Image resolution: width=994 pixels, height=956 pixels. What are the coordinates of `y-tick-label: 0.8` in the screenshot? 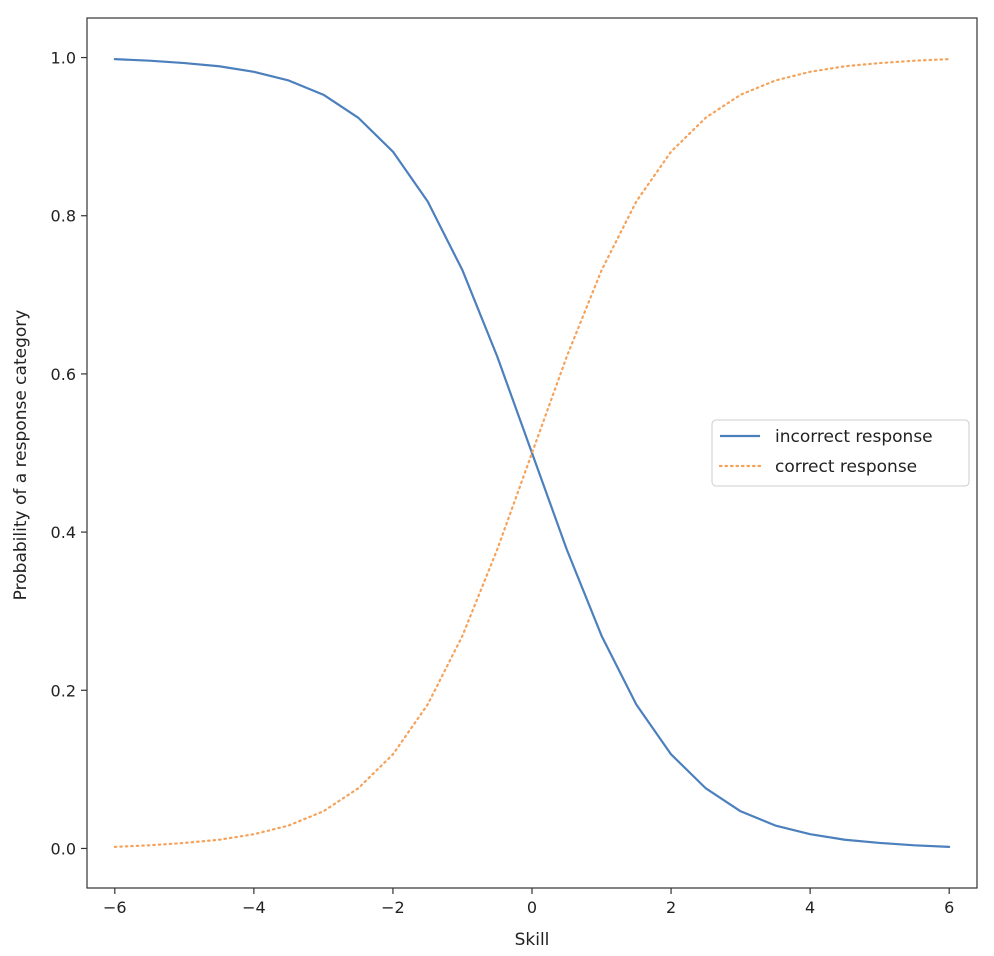 It's located at (63, 216).